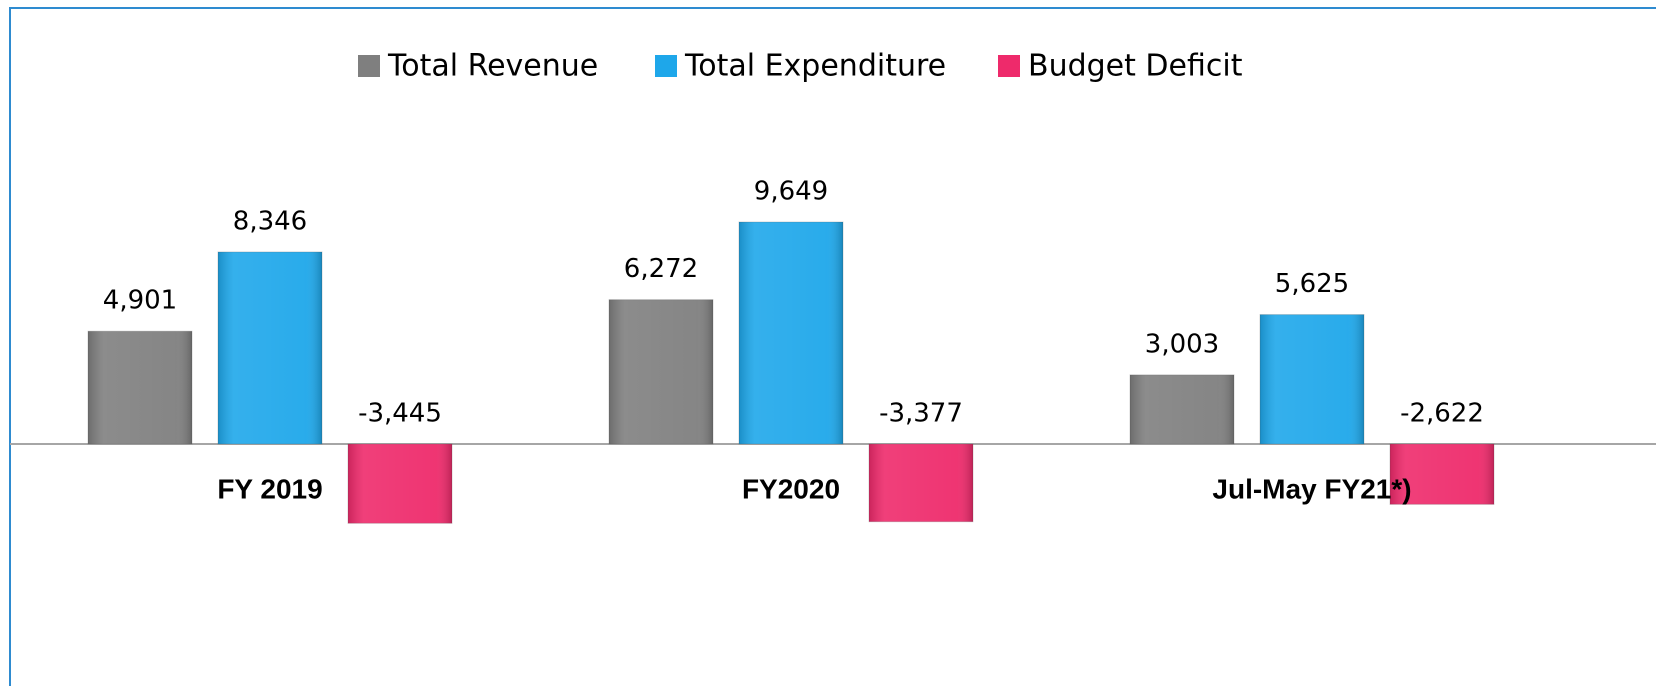 The width and height of the screenshot is (1656, 690). I want to click on category-label: FY2020, so click(791, 488).